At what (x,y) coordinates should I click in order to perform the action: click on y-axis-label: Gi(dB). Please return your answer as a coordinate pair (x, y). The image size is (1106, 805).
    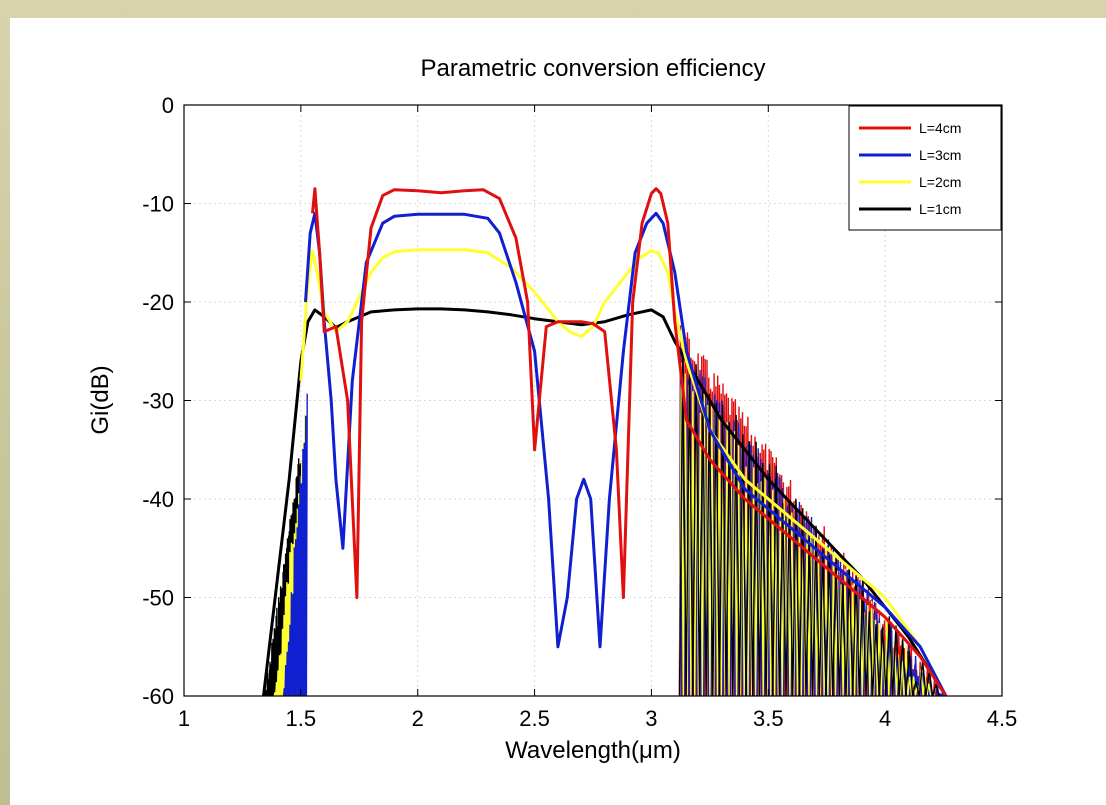
    Looking at the image, I should click on (100, 399).